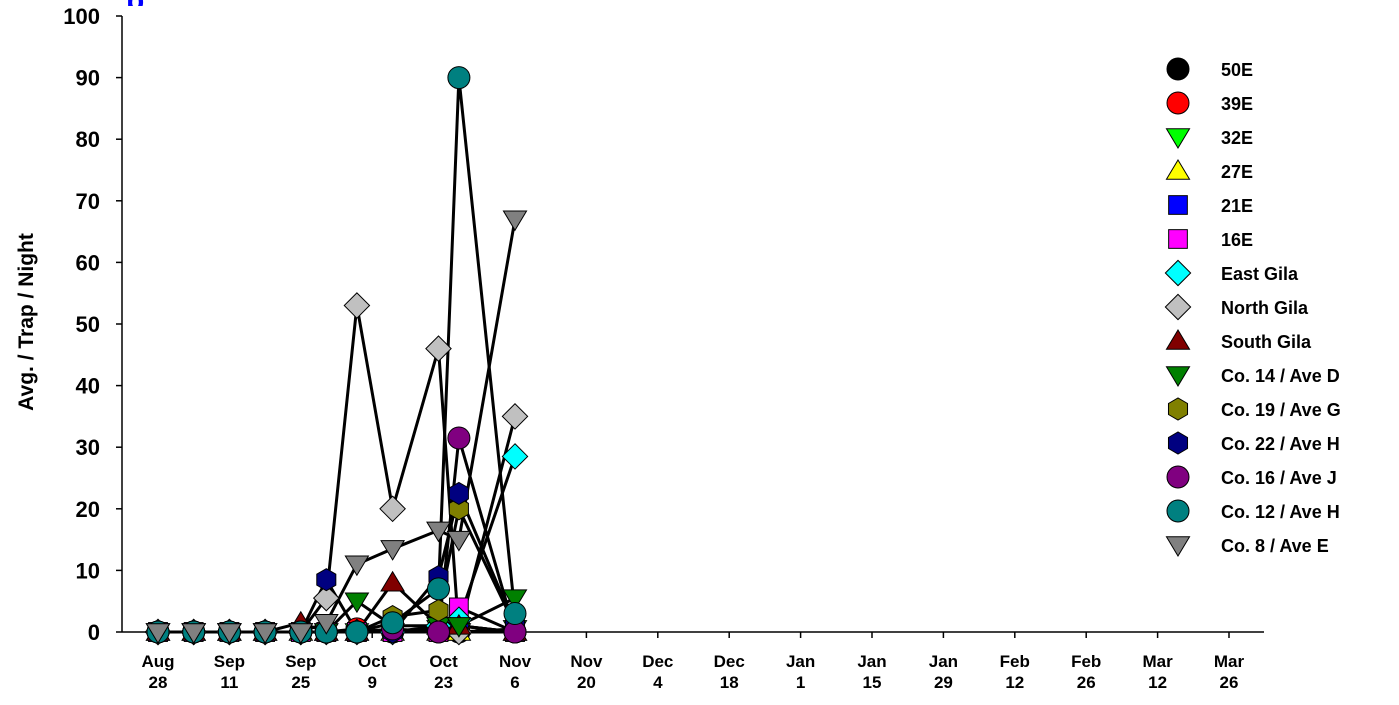 Image resolution: width=1399 pixels, height=705 pixels. What do you see at coordinates (1265, 308) in the screenshot?
I see `legend-label-north-gila: North Gila` at bounding box center [1265, 308].